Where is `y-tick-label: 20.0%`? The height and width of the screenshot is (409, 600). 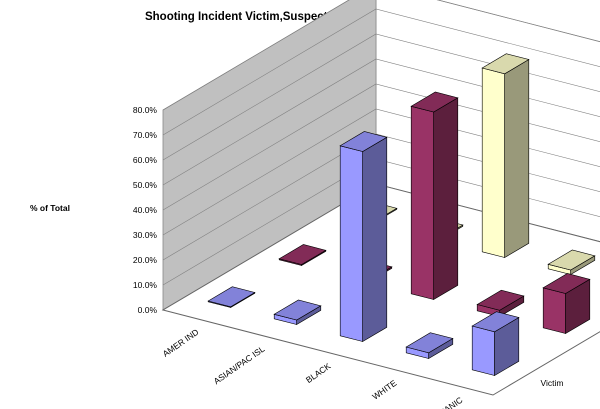
y-tick-label: 20.0% is located at coordinates (145, 260).